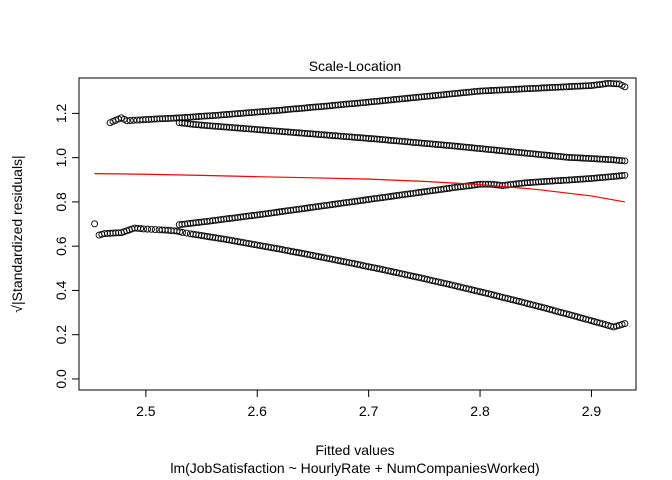 Image resolution: width=672 pixels, height=480 pixels. What do you see at coordinates (359, 187) in the screenshot?
I see `smooth-trend-line` at bounding box center [359, 187].